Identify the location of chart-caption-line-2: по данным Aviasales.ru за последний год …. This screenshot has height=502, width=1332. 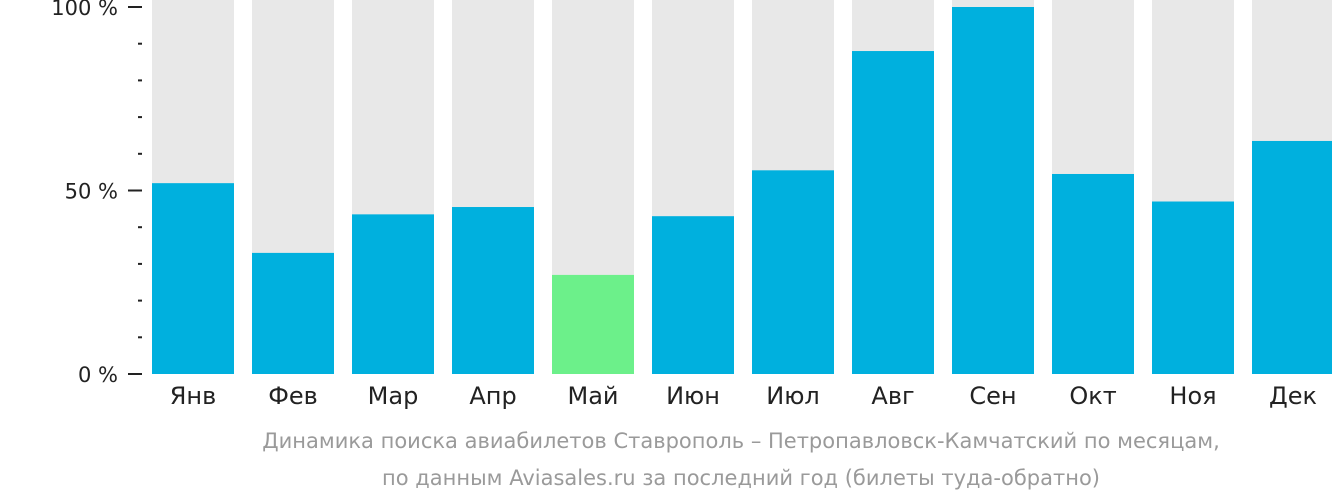
(741, 478).